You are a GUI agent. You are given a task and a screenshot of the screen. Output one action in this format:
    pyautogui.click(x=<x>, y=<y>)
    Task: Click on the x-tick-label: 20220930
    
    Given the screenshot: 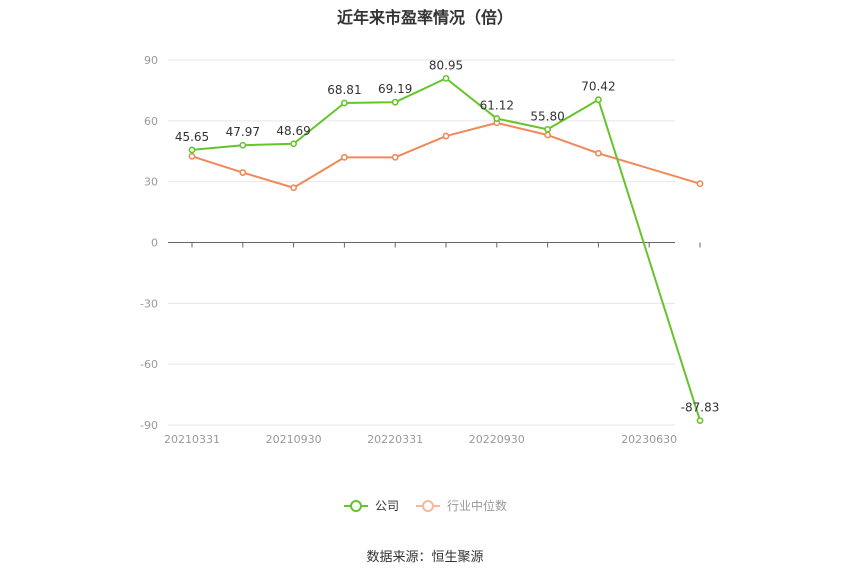 What is the action you would take?
    pyautogui.click(x=497, y=439)
    